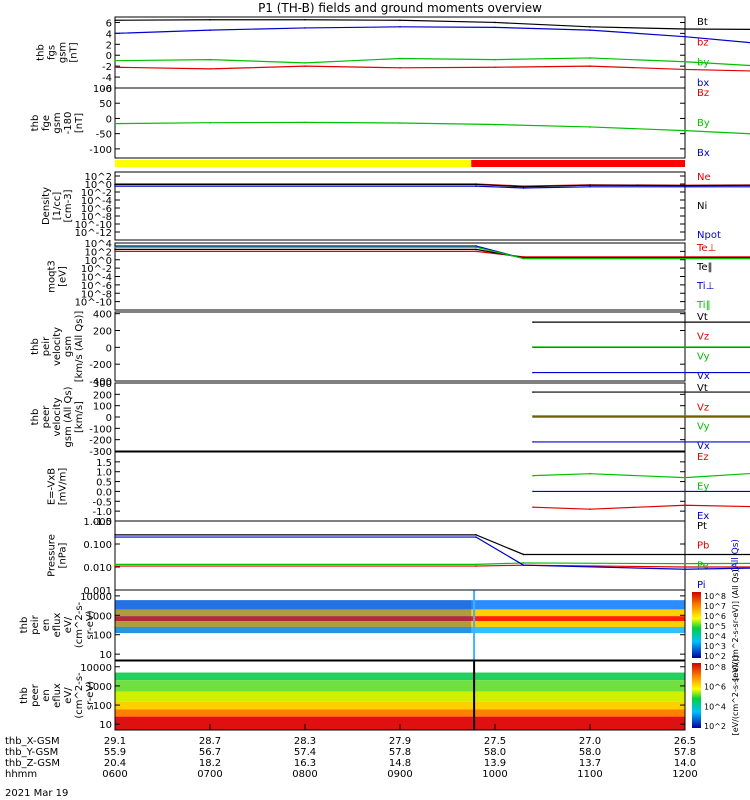  What do you see at coordinates (21, 774) in the screenshot?
I see `x-axis-row-name: hhmm` at bounding box center [21, 774].